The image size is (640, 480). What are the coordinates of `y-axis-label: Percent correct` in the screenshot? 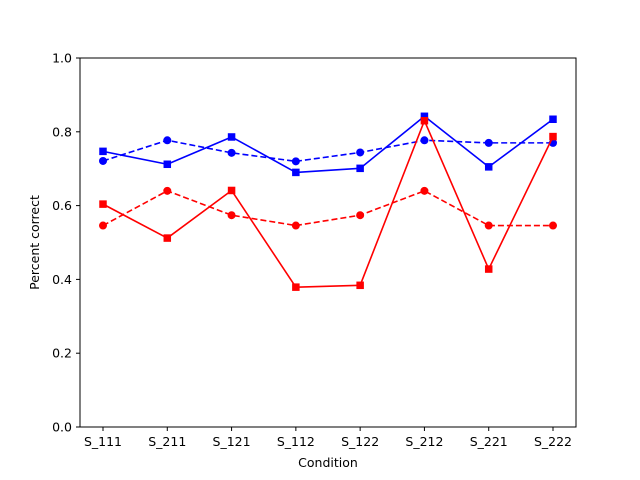 It's located at (34, 242).